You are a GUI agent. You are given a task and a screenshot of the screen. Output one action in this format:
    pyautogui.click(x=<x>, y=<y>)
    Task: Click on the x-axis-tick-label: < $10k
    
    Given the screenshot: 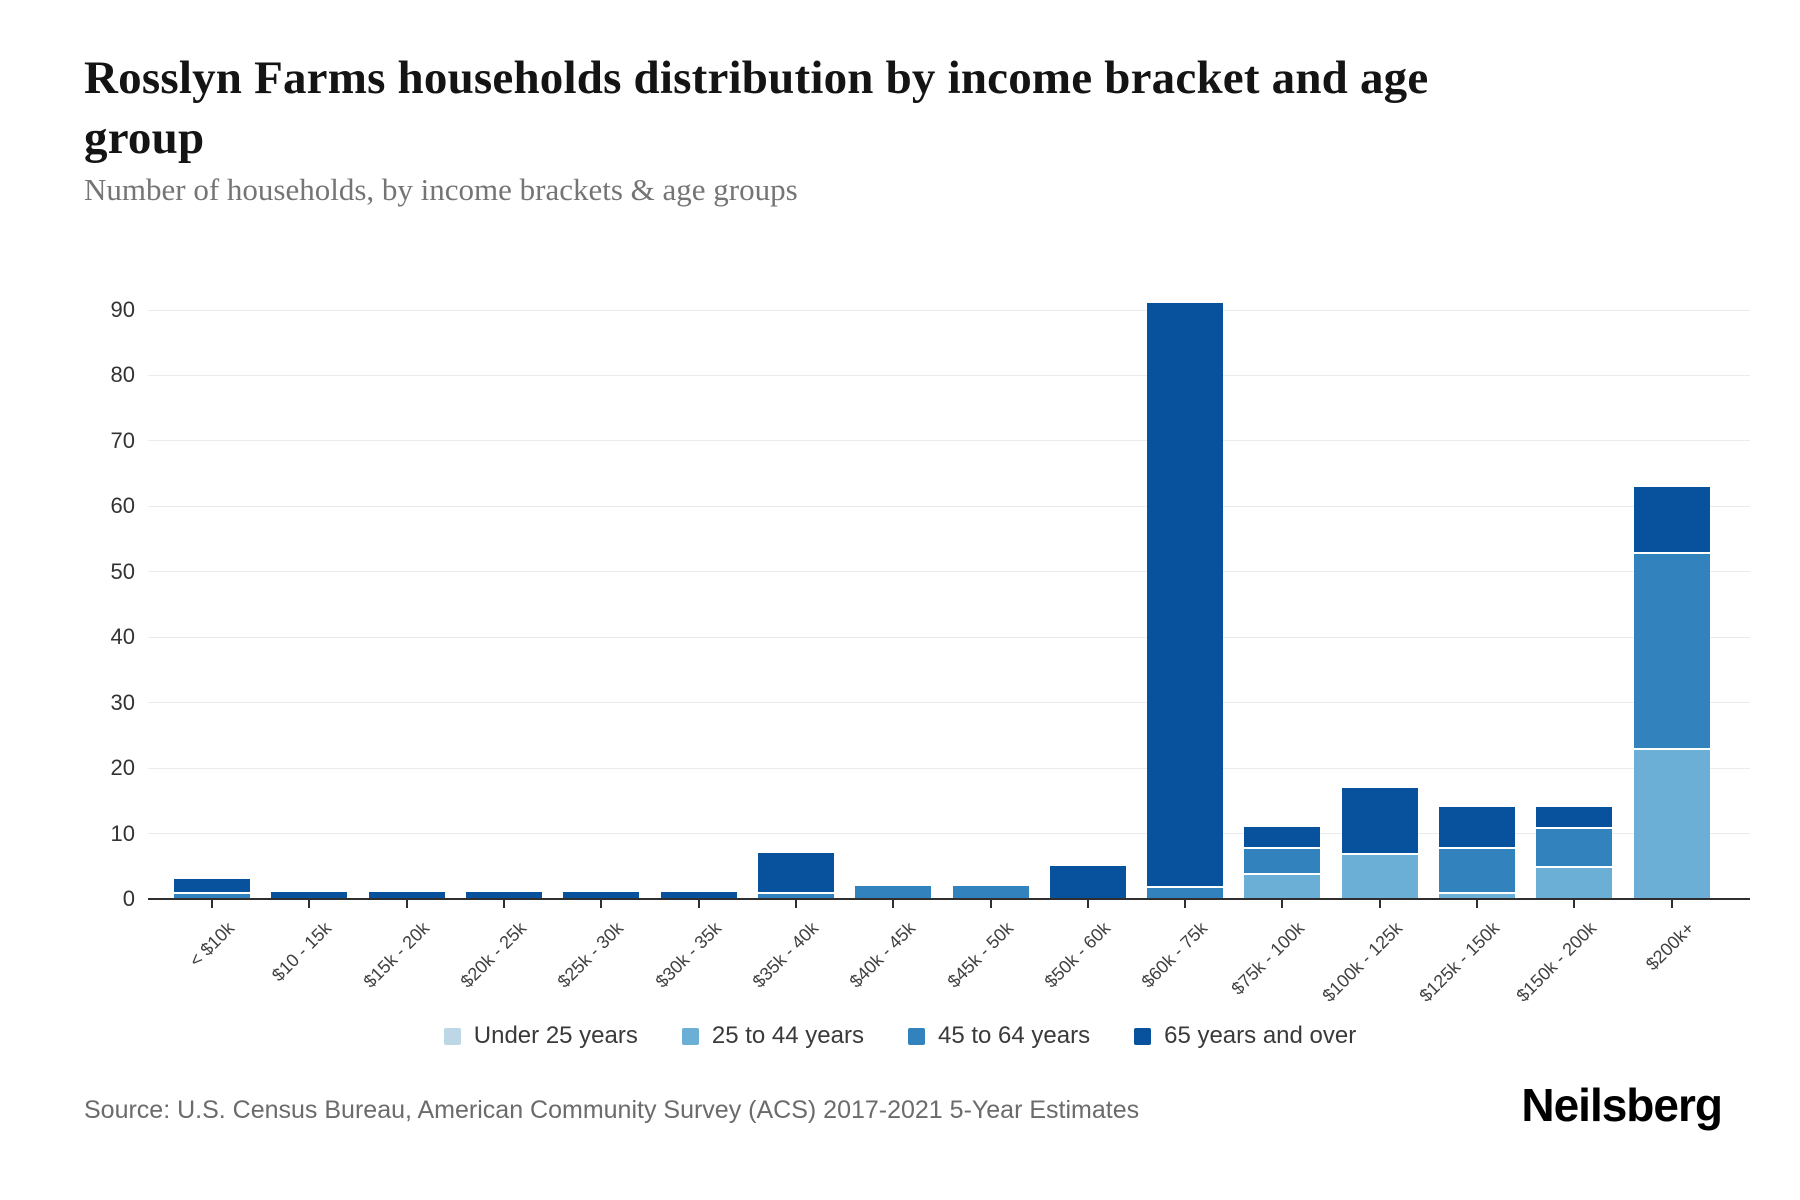 What is the action you would take?
    pyautogui.click(x=212, y=944)
    